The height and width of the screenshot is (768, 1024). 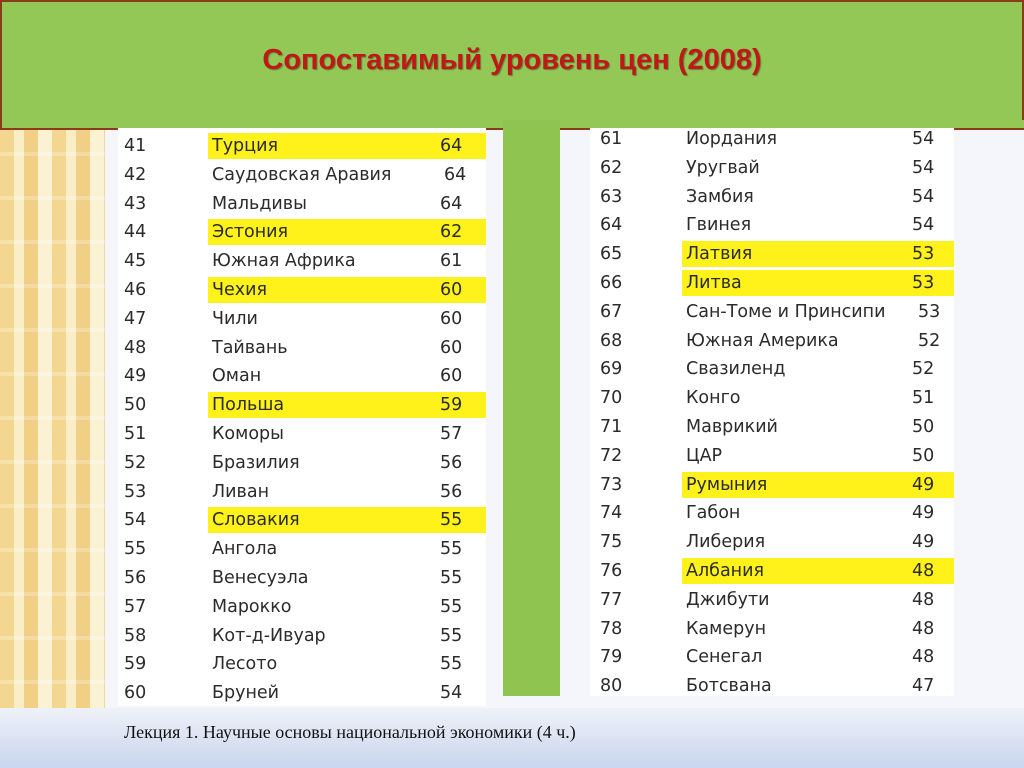 What do you see at coordinates (724, 657) in the screenshot?
I see `country-cell: Сенегал` at bounding box center [724, 657].